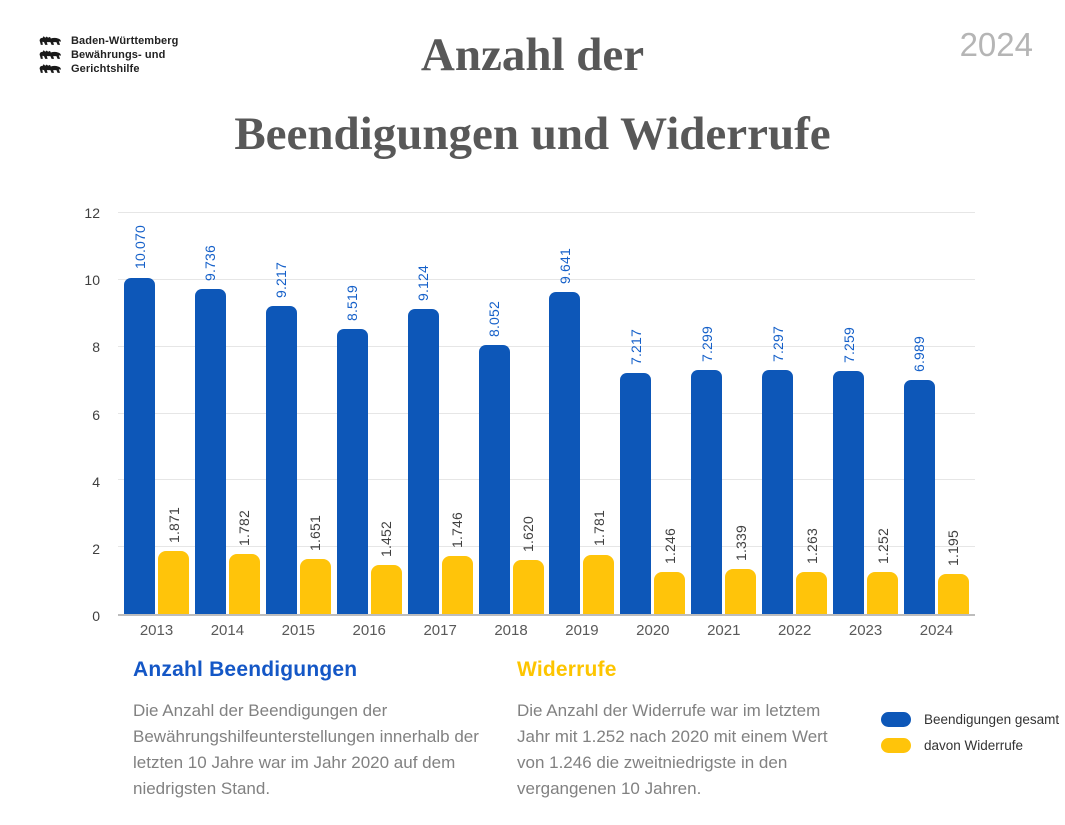 Image resolution: width=1065 pixels, height=825 pixels. Describe the element at coordinates (777, 344) in the screenshot. I see `bar-value-label: 7.297` at that location.